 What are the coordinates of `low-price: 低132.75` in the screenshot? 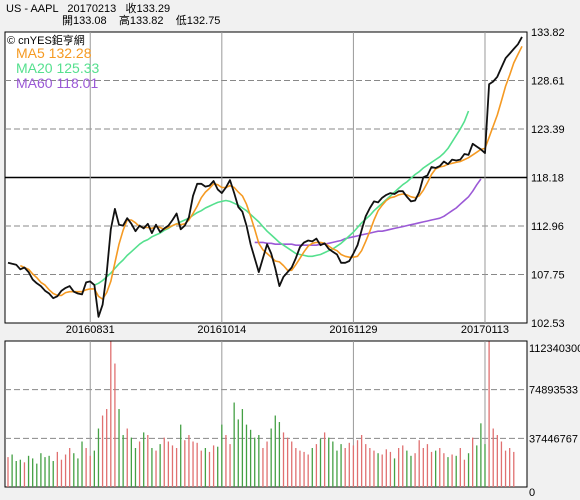 It's located at (198, 21).